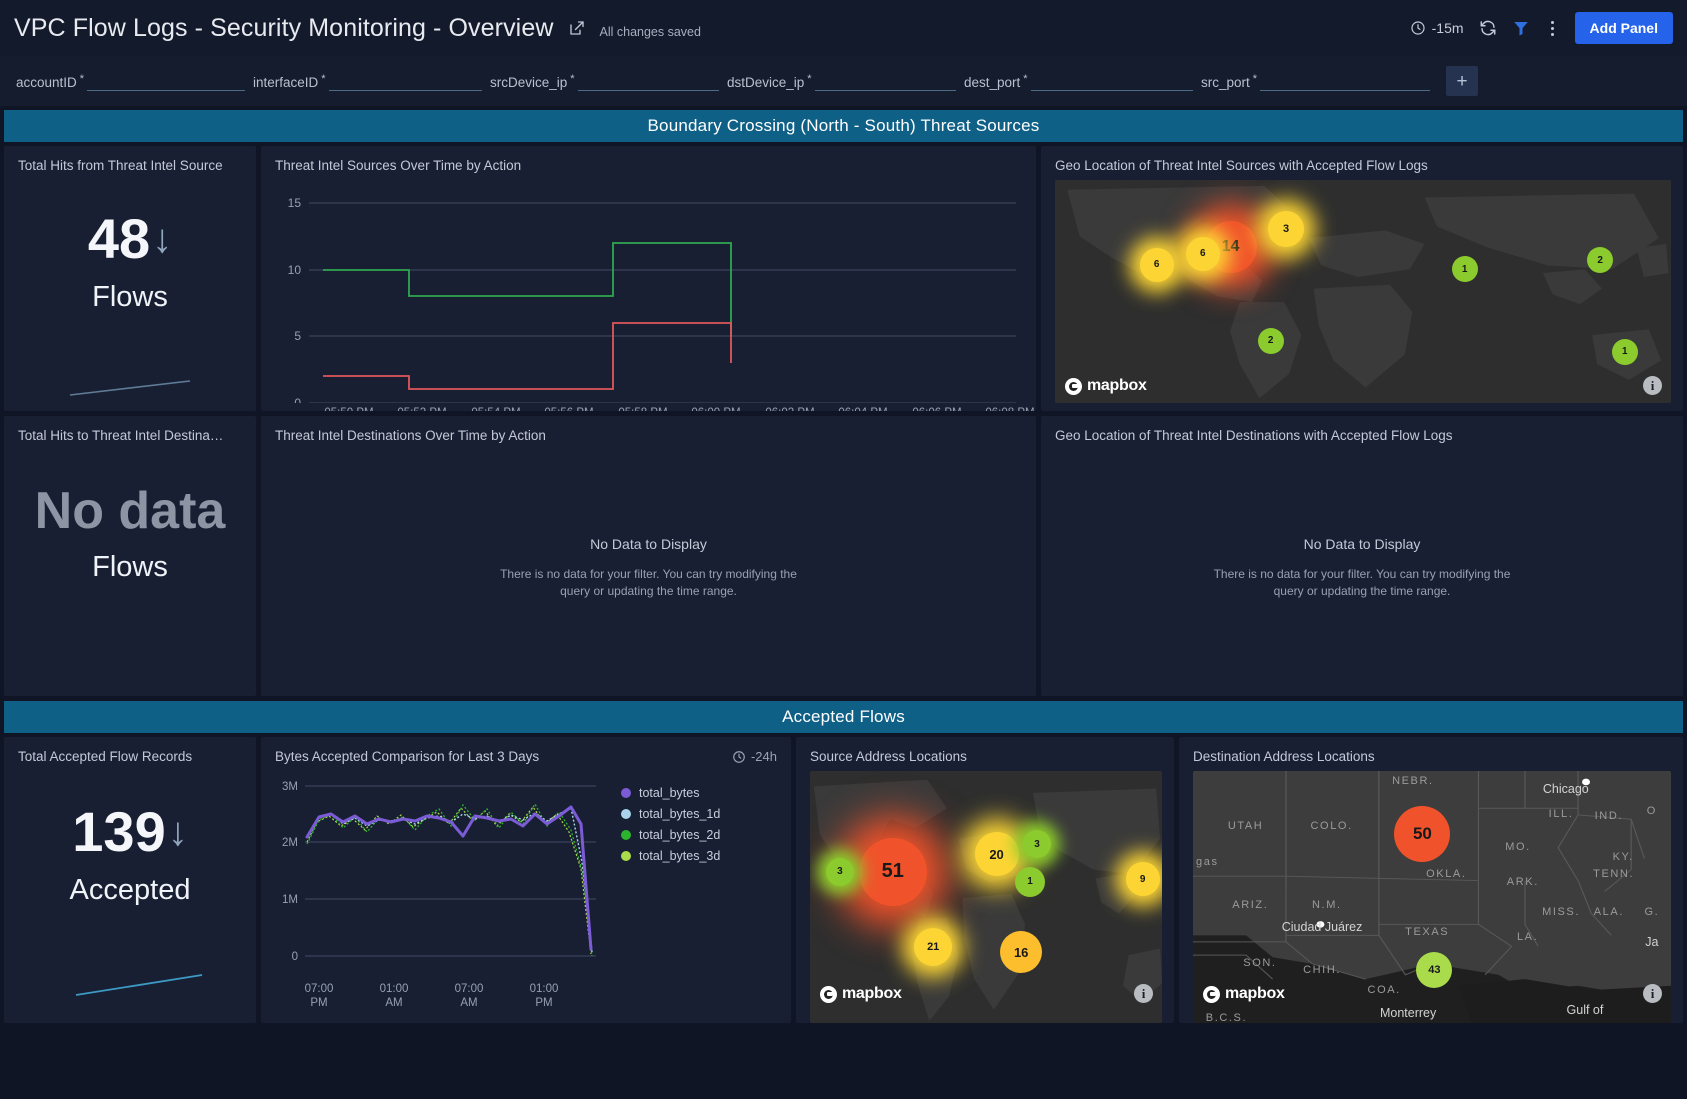 This screenshot has height=1099, width=1687. Describe the element at coordinates (642, 409) in the screenshot. I see `svg-text: 05:58 PM` at that location.